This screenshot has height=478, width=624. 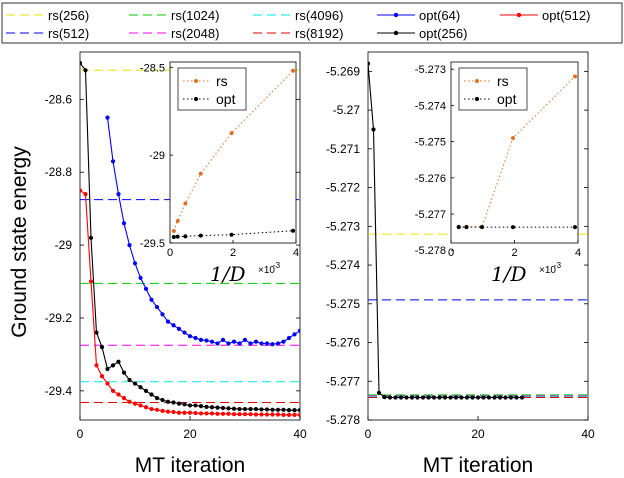 What do you see at coordinates (201, 339) in the screenshot?
I see `left-point-opt(64)-17` at bounding box center [201, 339].